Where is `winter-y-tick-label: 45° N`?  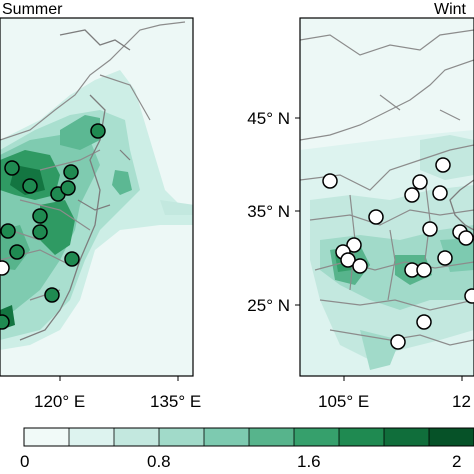 winter-y-tick-label: 45° N is located at coordinates (268, 118).